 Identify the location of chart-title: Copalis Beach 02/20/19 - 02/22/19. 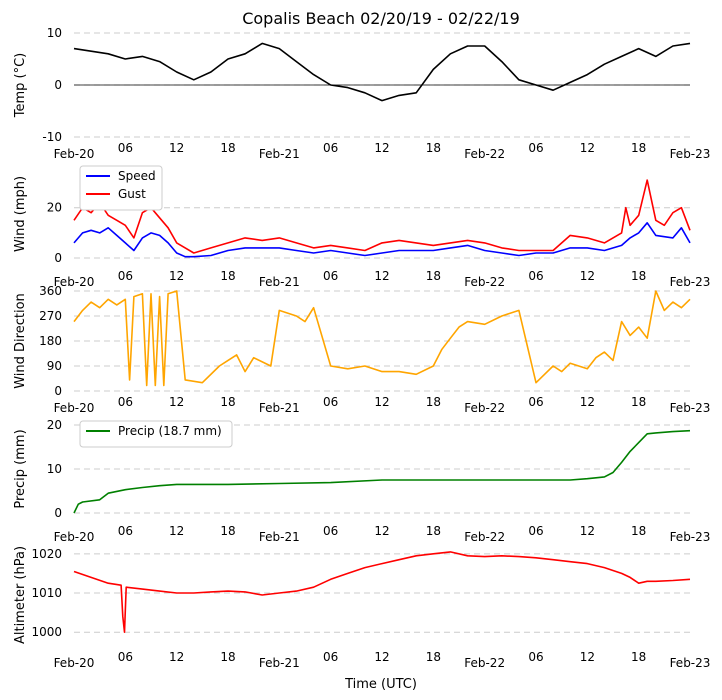
(381, 18).